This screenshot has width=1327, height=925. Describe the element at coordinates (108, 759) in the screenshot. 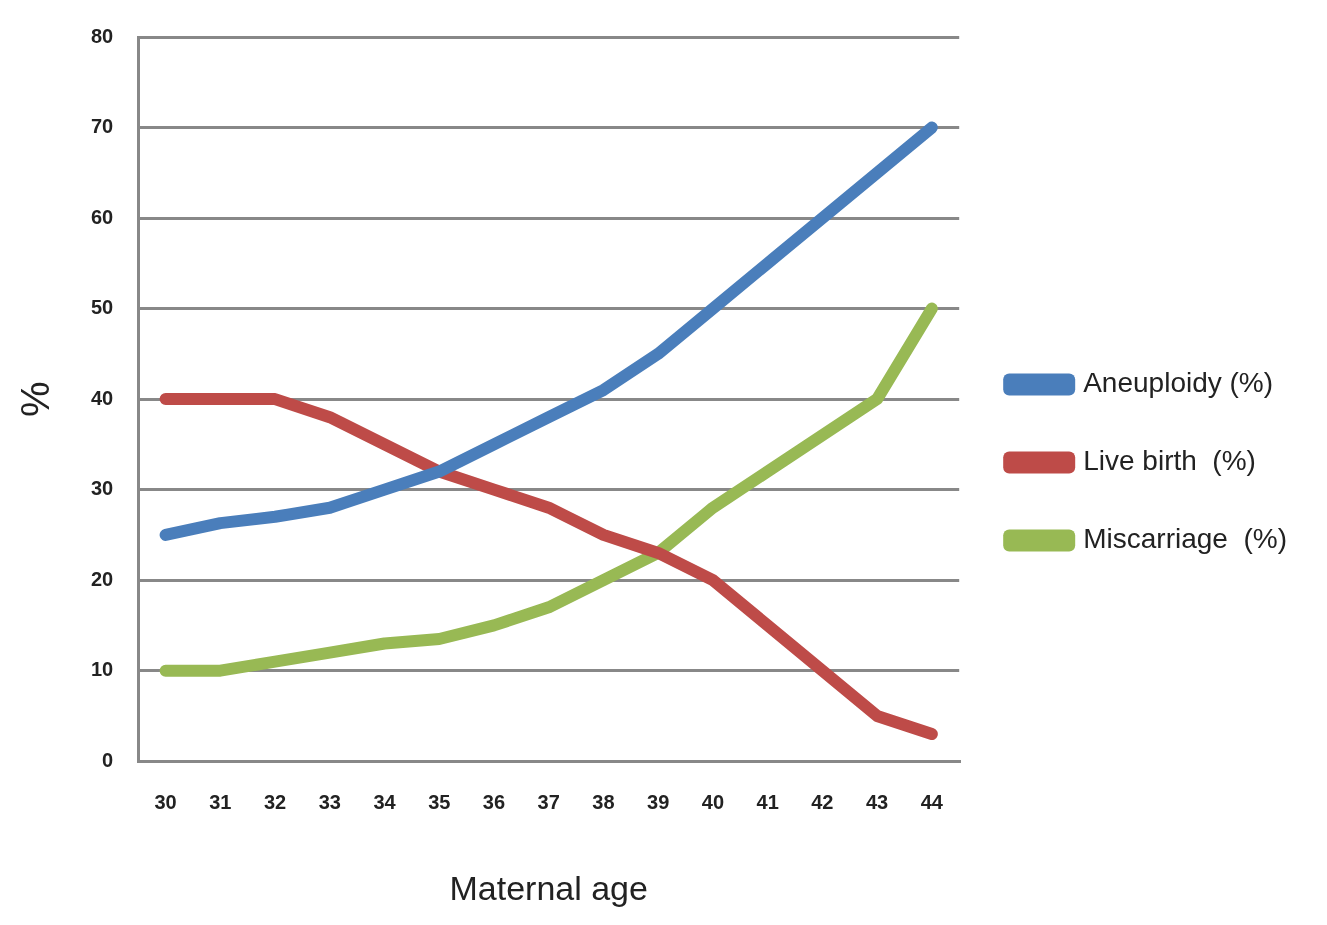

I see `y-tick-label: 0` at that location.